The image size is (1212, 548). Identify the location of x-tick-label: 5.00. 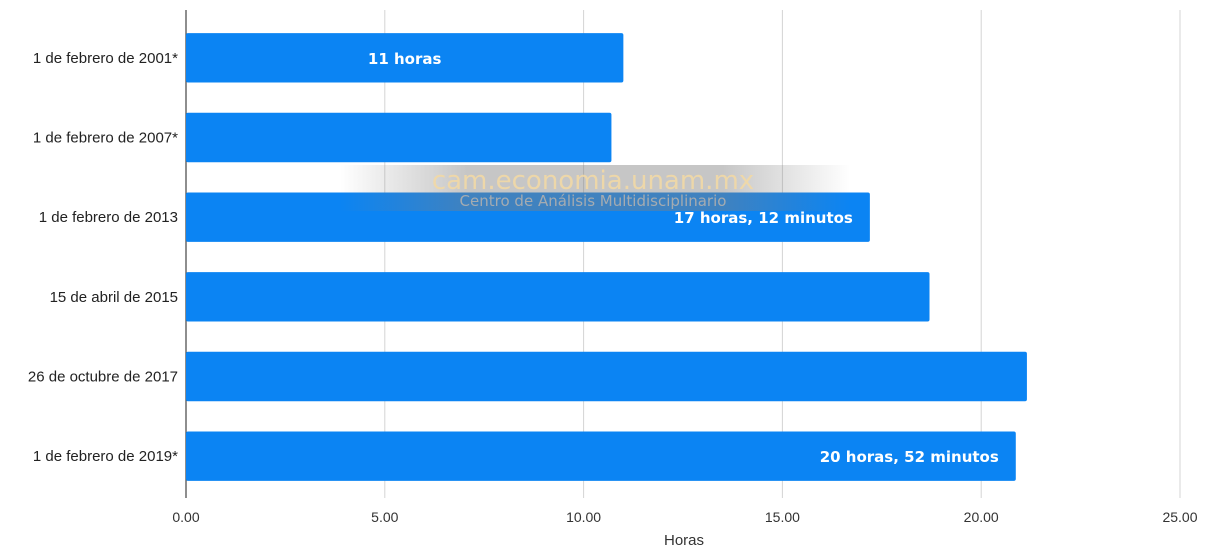
(384, 517).